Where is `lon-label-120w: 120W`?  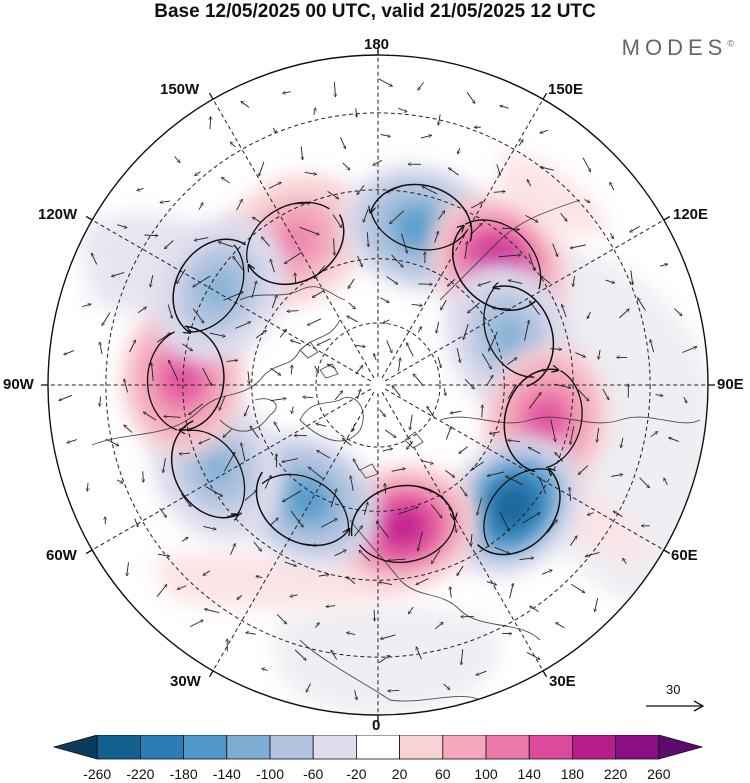
lon-label-120w: 120W is located at coordinates (58, 214).